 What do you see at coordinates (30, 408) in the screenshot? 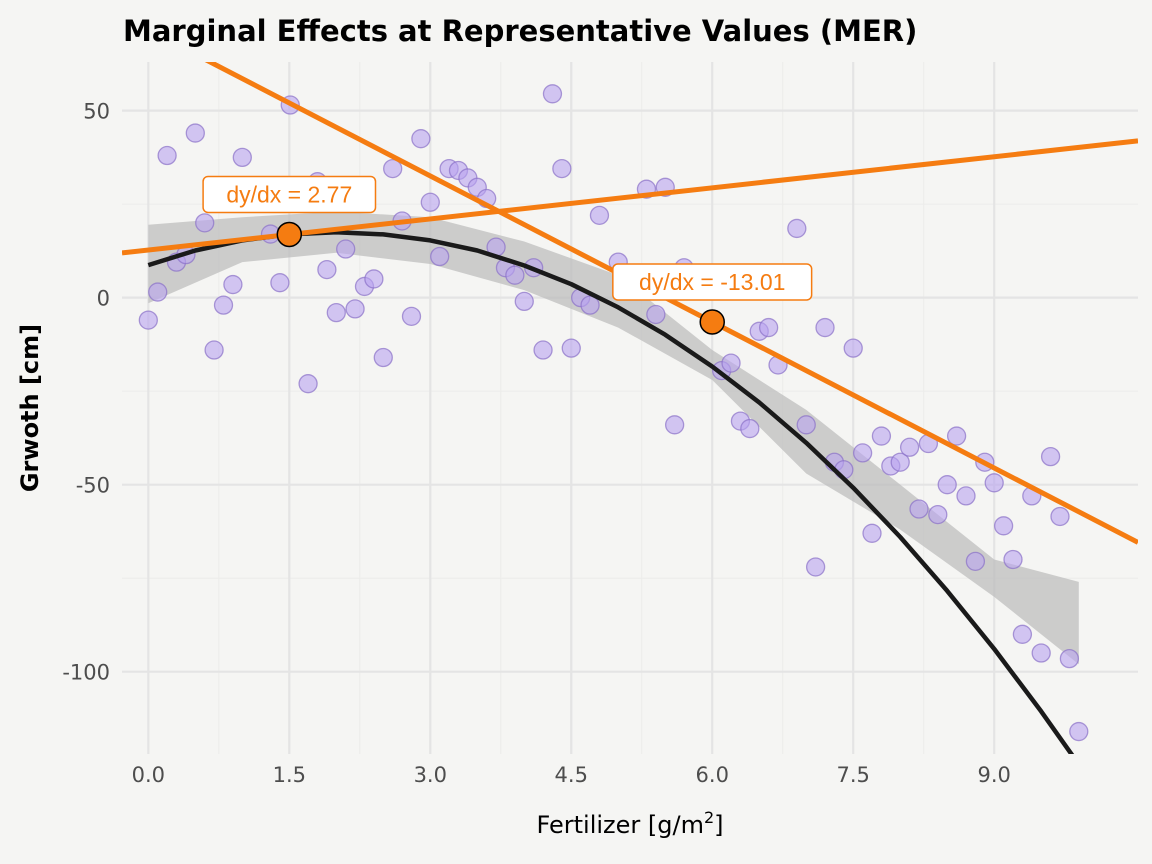
I see `y-axis-label: Grwoth [cm]` at bounding box center [30, 408].